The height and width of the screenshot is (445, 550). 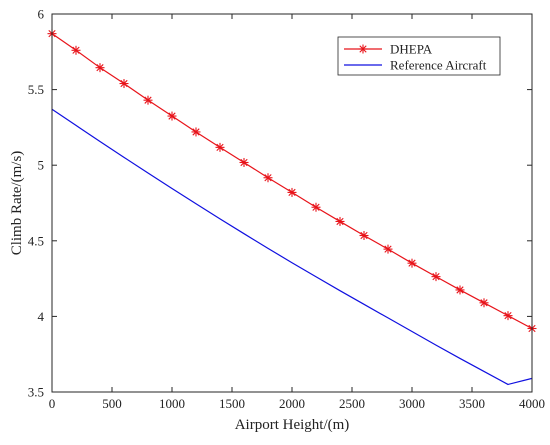 What do you see at coordinates (172, 403) in the screenshot?
I see `x-tick-label: 1000` at bounding box center [172, 403].